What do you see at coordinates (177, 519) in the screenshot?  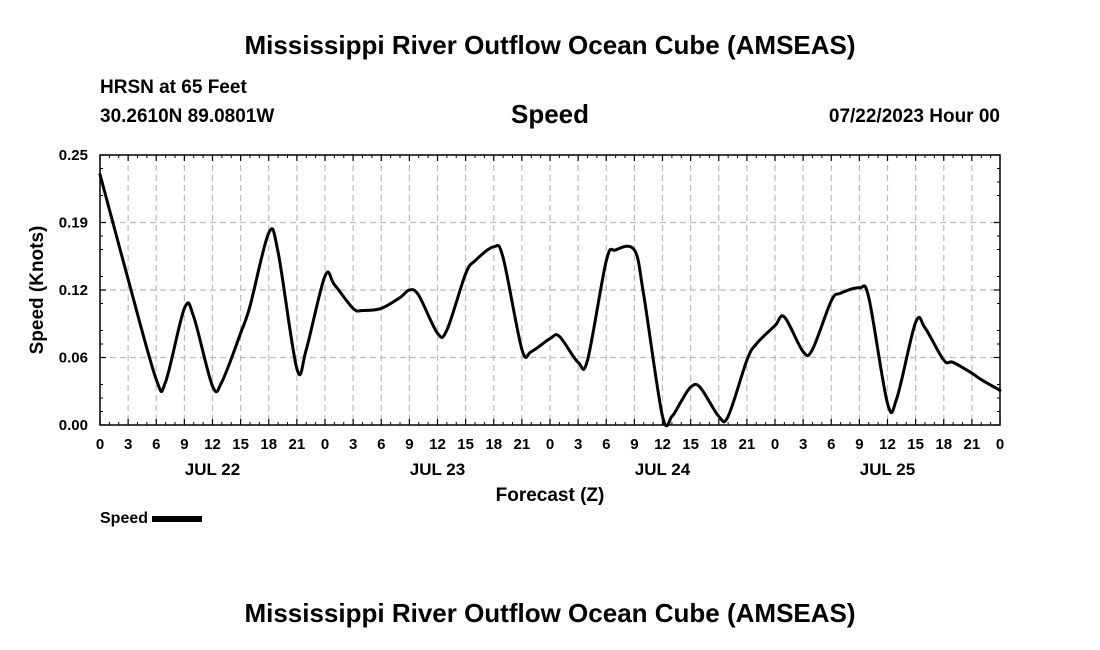 I see `legend-swatch` at bounding box center [177, 519].